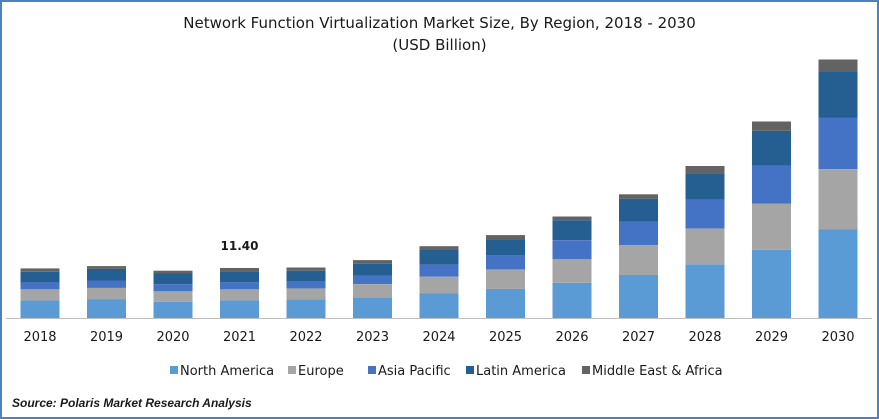 The height and width of the screenshot is (419, 879). Describe the element at coordinates (173, 279) in the screenshot. I see `bar-2020-latin-america` at that location.